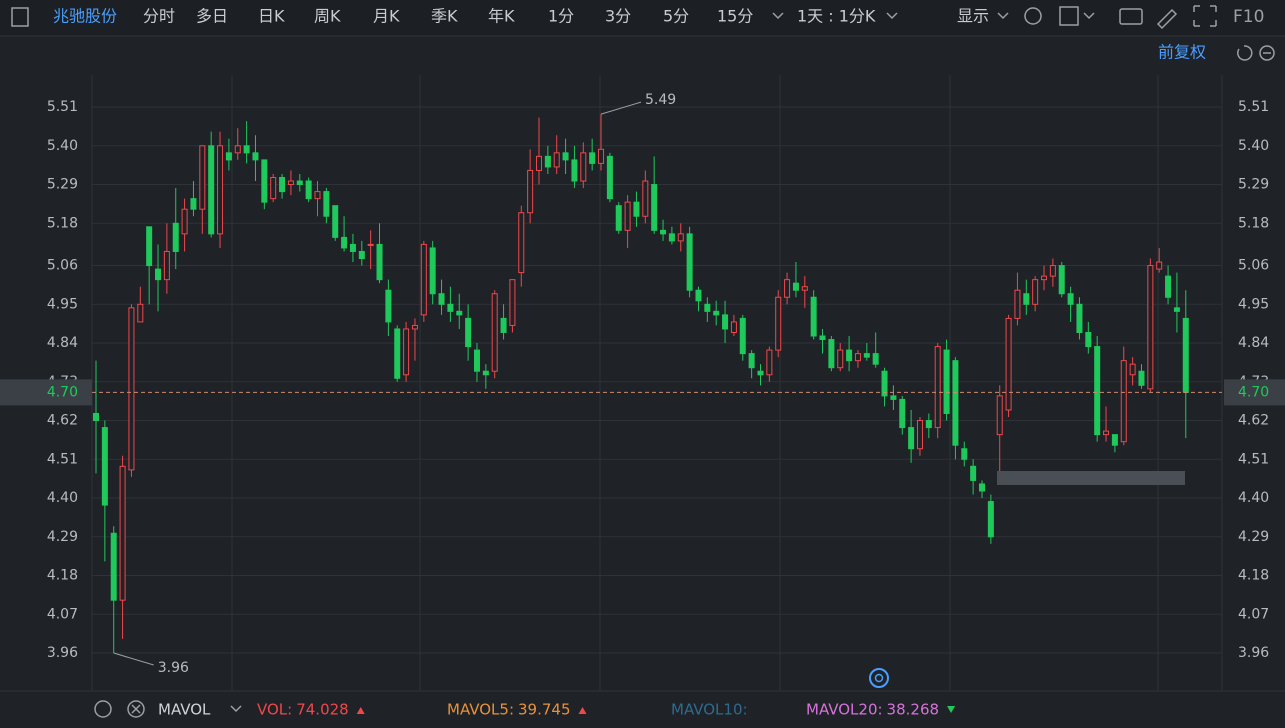 This screenshot has height=728, width=1285. What do you see at coordinates (892, 16) in the screenshot?
I see `period-chevron` at bounding box center [892, 16].